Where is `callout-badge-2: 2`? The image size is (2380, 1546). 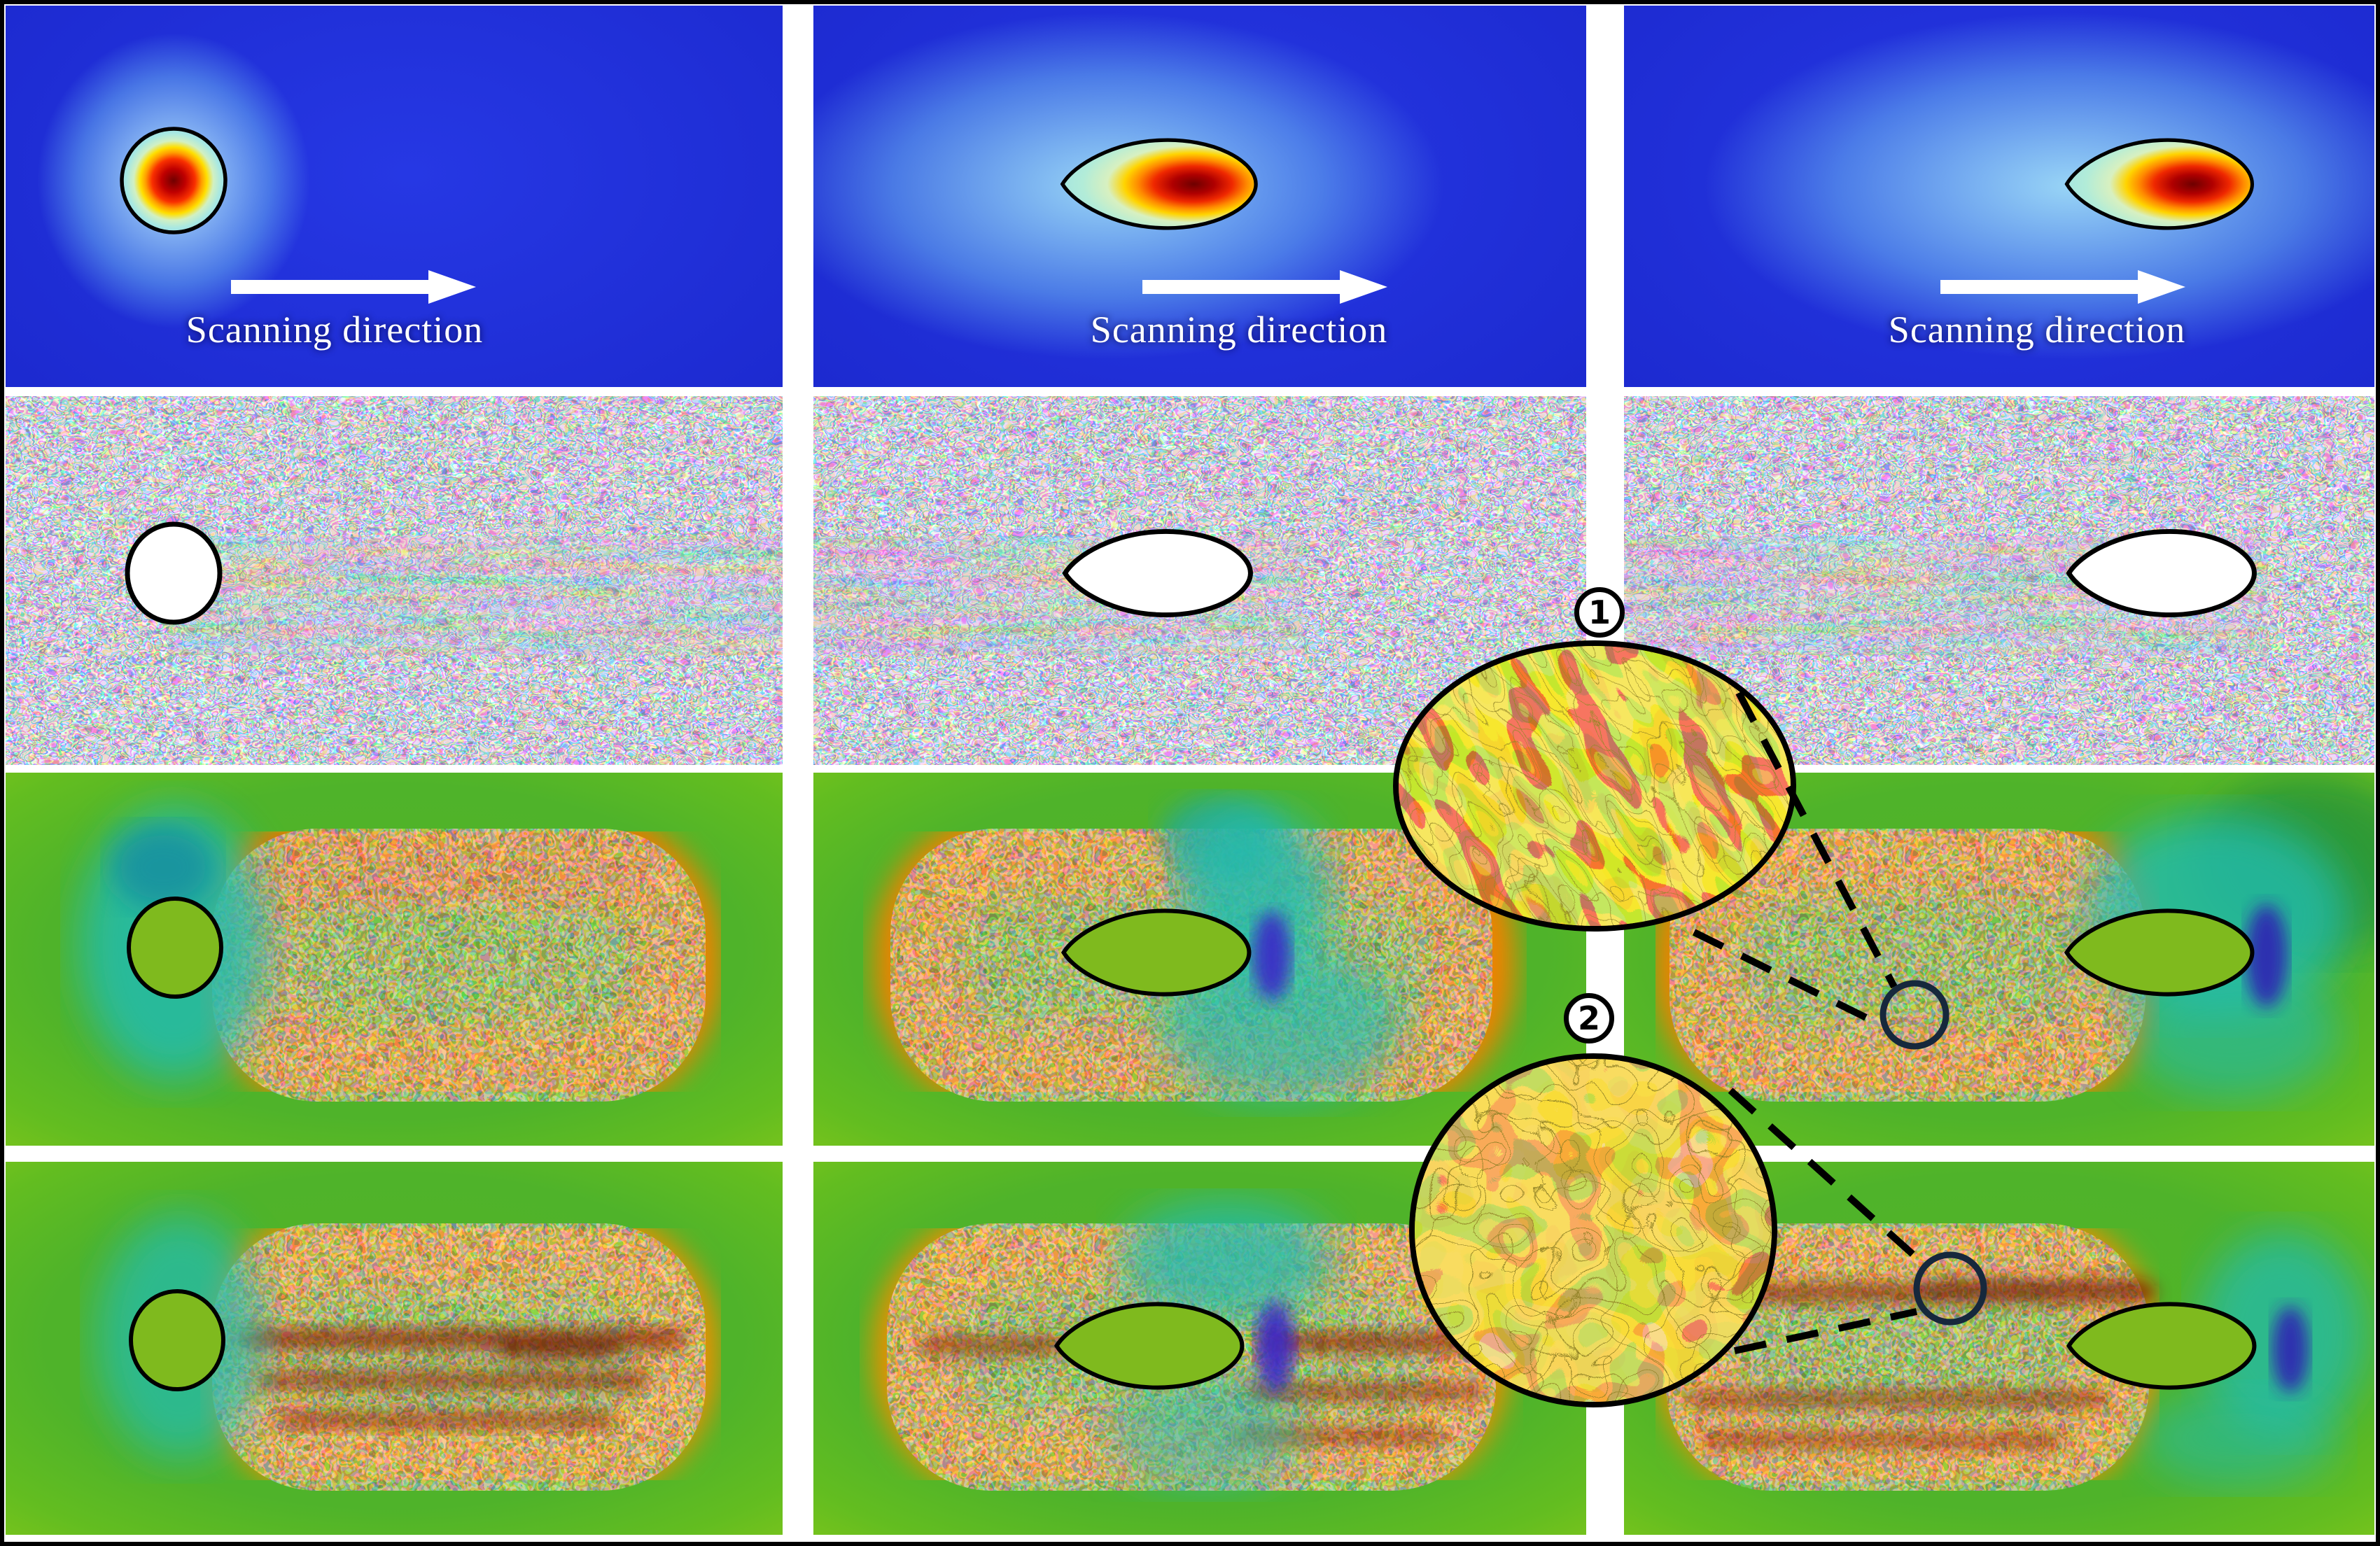
callout-badge-2: 2 is located at coordinates (1589, 1018).